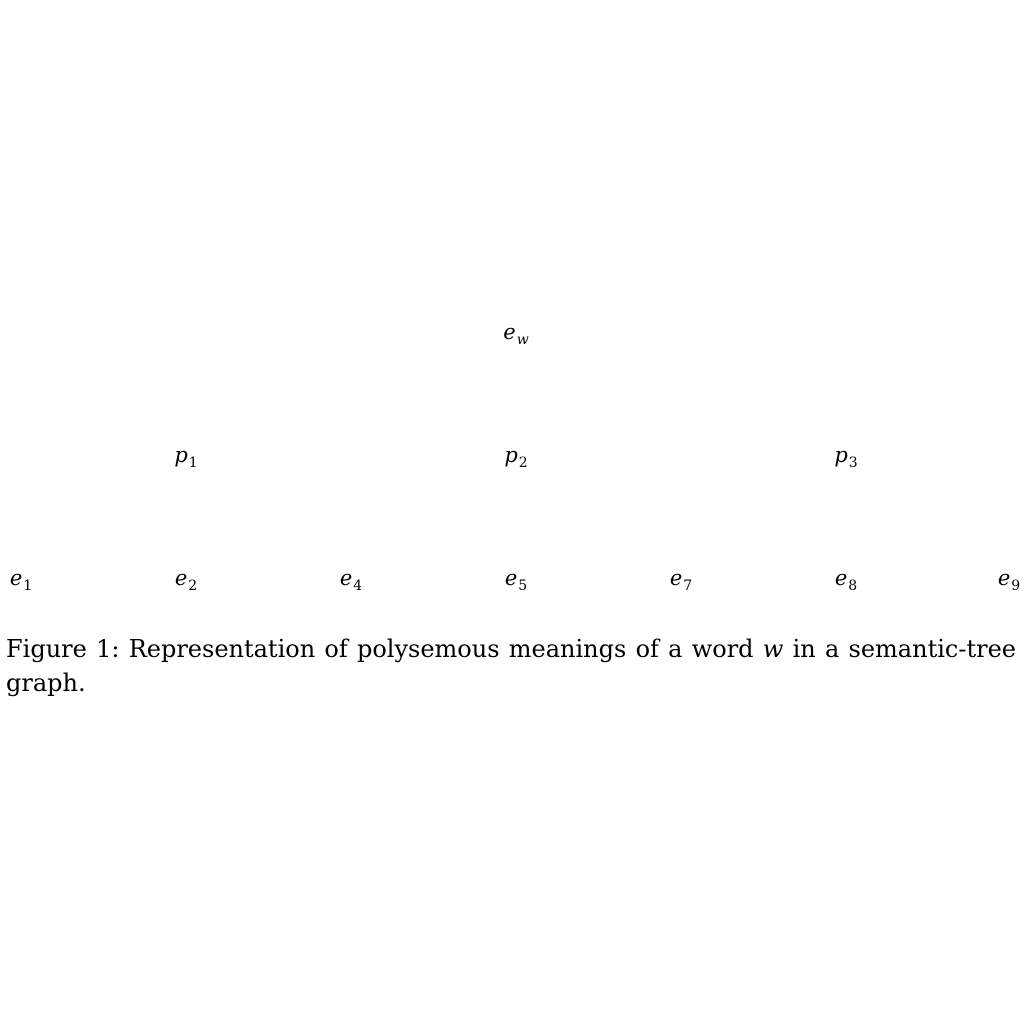  Describe the element at coordinates (193, 586) in the screenshot. I see `leaf-node-sub: 2` at that location.